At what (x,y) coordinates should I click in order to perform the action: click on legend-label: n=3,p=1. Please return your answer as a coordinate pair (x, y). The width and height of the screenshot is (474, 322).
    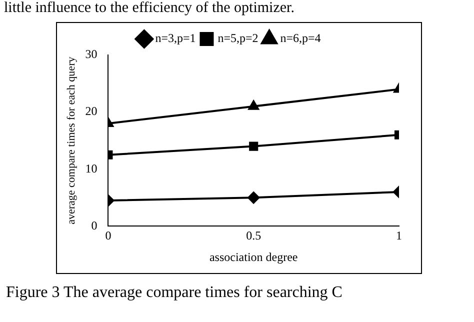
    Looking at the image, I should click on (175, 38).